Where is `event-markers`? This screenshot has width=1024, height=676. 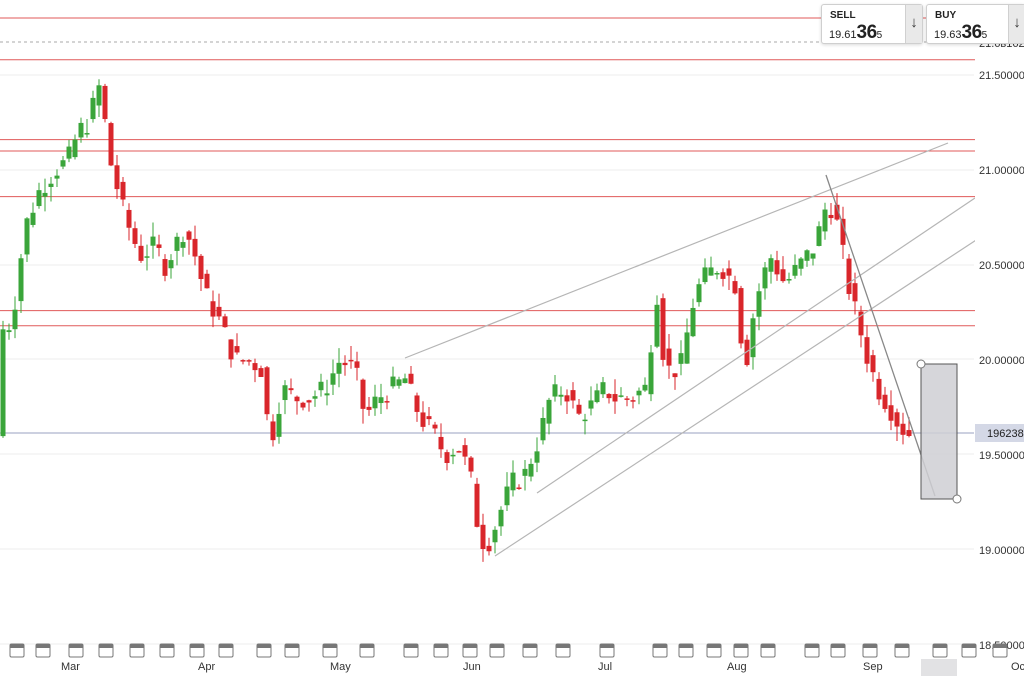
event-markers is located at coordinates (508, 650).